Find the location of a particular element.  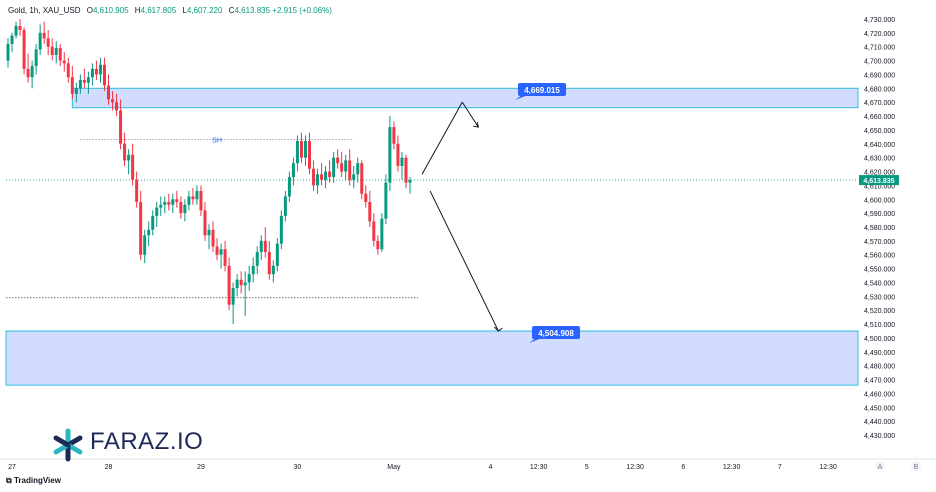

price-tick-label: 4,590.000 is located at coordinates (879, 214).